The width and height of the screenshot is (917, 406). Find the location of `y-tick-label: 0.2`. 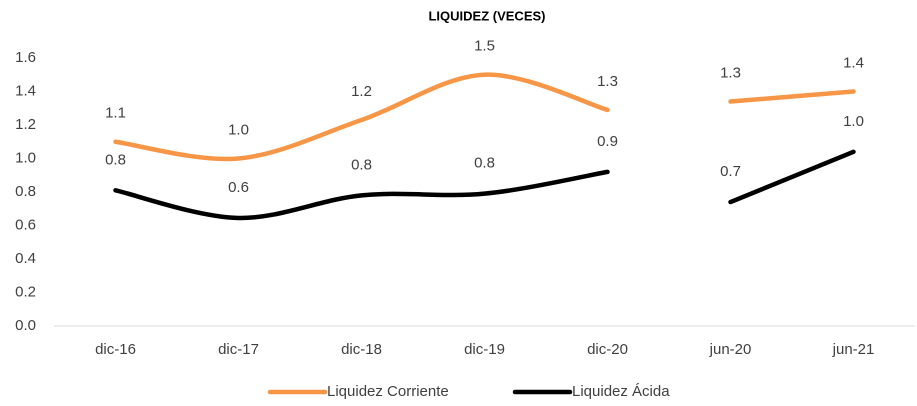

y-tick-label: 0.2 is located at coordinates (25, 291).